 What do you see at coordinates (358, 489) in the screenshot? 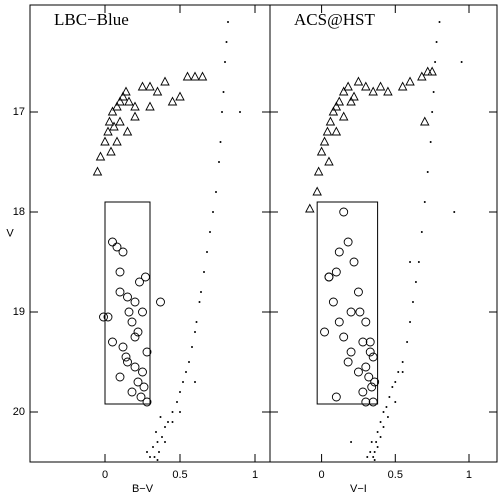
I see `x-axis-label: V−I` at bounding box center [358, 489].